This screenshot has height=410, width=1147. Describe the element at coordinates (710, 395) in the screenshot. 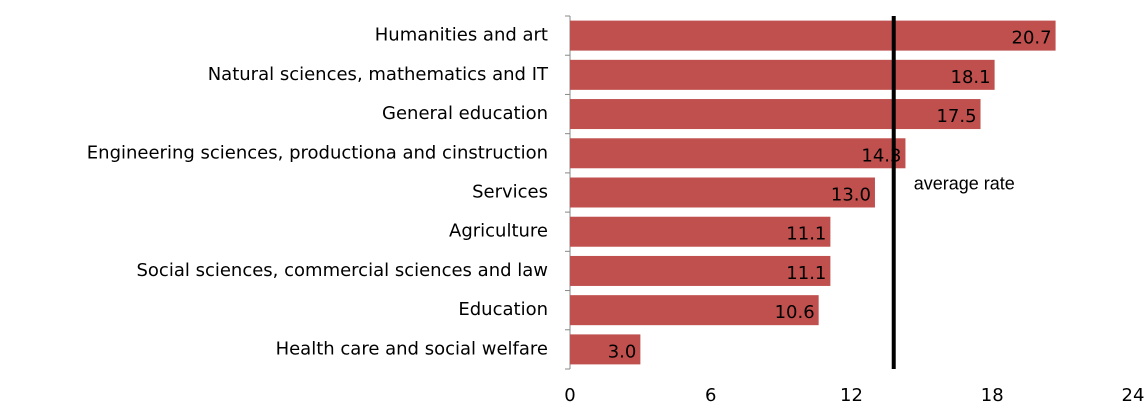

I see `x-tick-label: 6` at that location.